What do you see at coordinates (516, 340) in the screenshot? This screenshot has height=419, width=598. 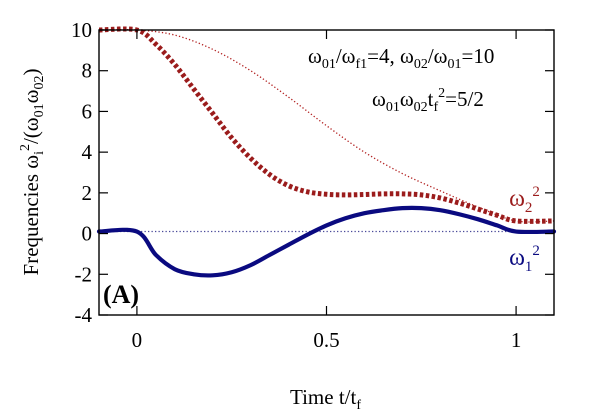 I see `x-tick-label-2: 1` at bounding box center [516, 340].